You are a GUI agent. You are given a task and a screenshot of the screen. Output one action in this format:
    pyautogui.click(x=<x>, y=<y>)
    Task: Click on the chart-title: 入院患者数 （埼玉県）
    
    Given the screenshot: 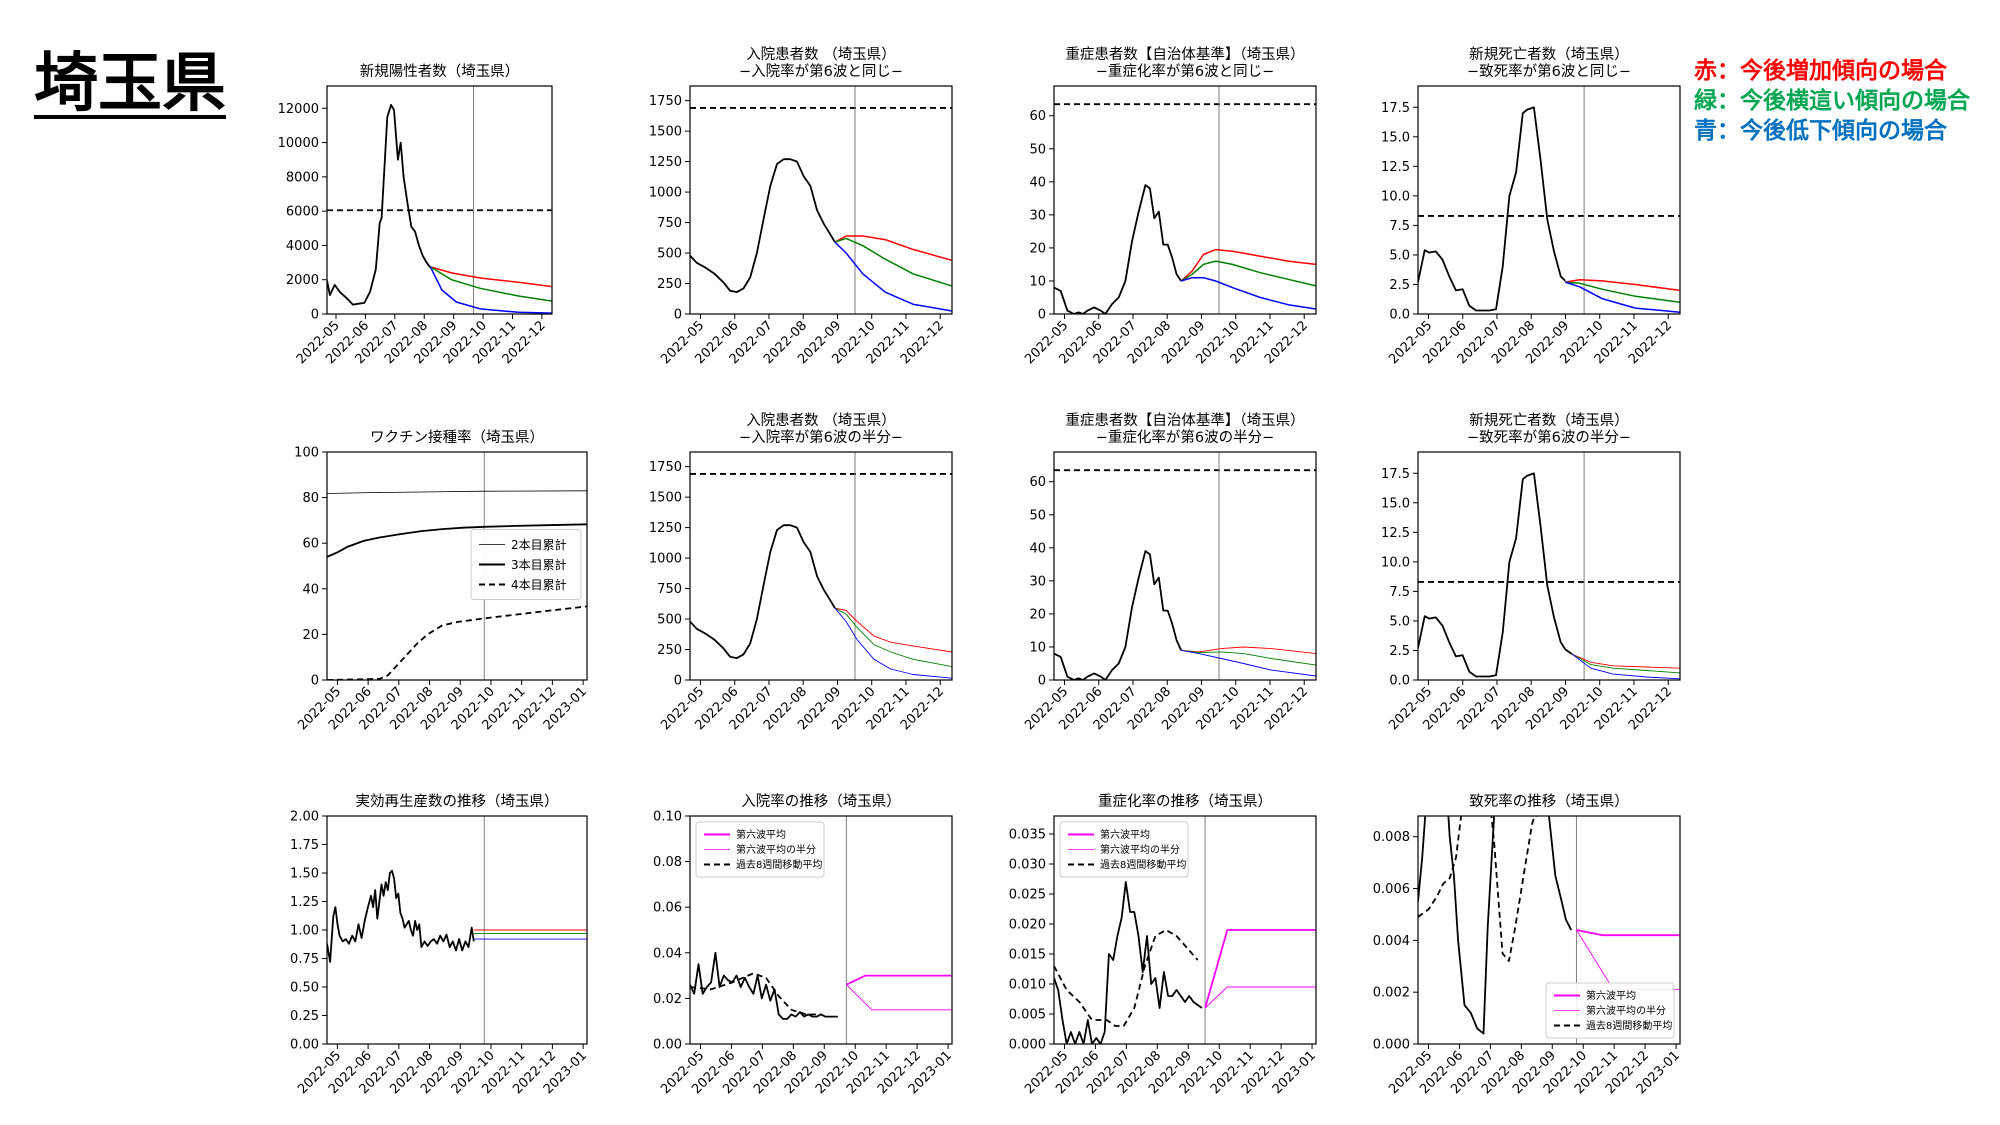 What is the action you would take?
    pyautogui.click(x=821, y=420)
    